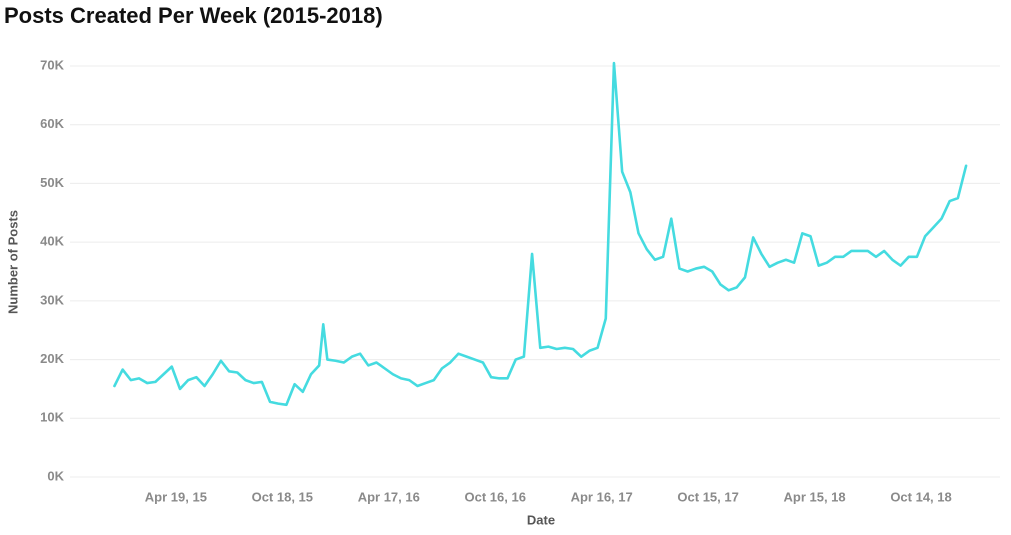 The width and height of the screenshot is (1011, 535). Describe the element at coordinates (602, 496) in the screenshot. I see `x-tick-label: Apr 16, 17` at that location.